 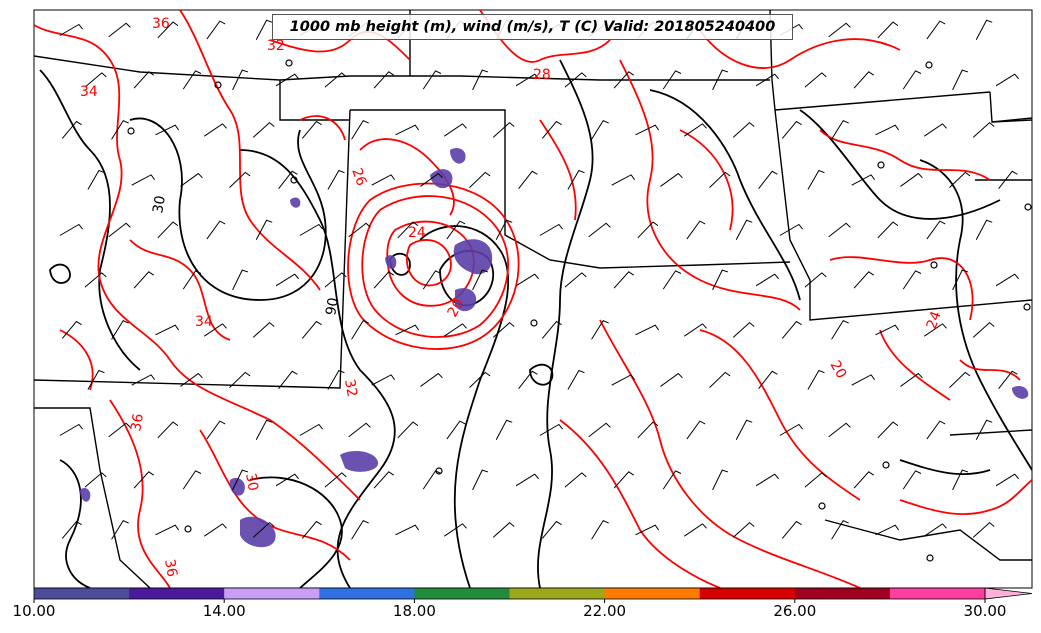 What do you see at coordinates (414, 611) in the screenshot?
I see `colorbar-tick-label: 18.00` at bounding box center [414, 611].